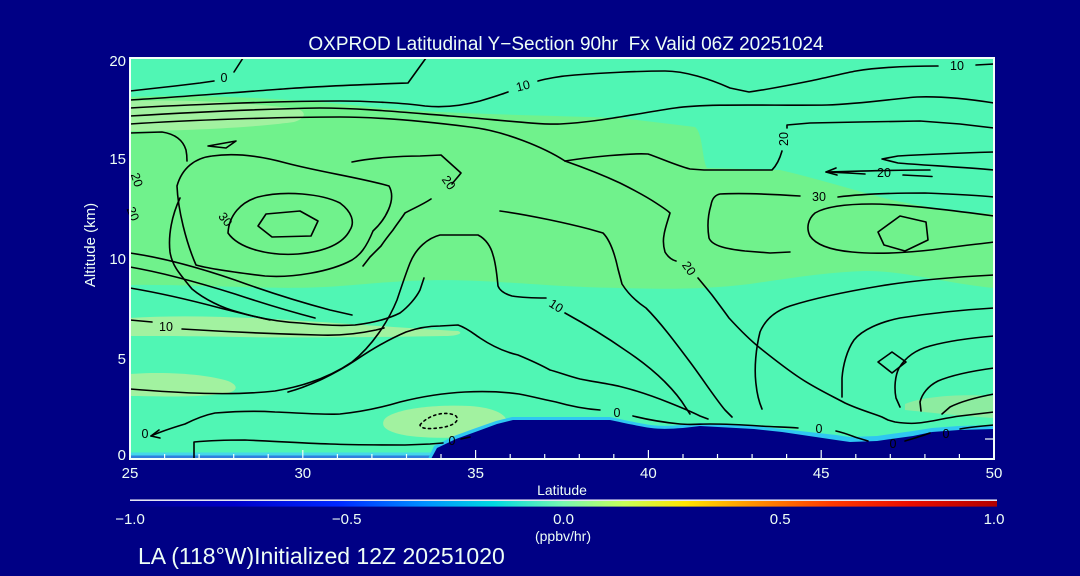 Image resolution: width=1080 pixels, height=576 pixels. Describe the element at coordinates (994, 519) in the screenshot. I see `svg-text: 1.0` at that location.